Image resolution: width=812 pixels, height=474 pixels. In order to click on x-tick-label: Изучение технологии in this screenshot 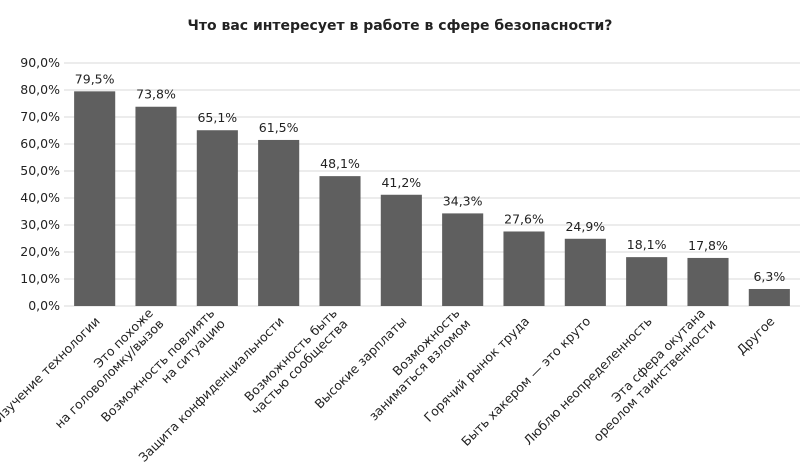, I will do `click(51, 370)`.